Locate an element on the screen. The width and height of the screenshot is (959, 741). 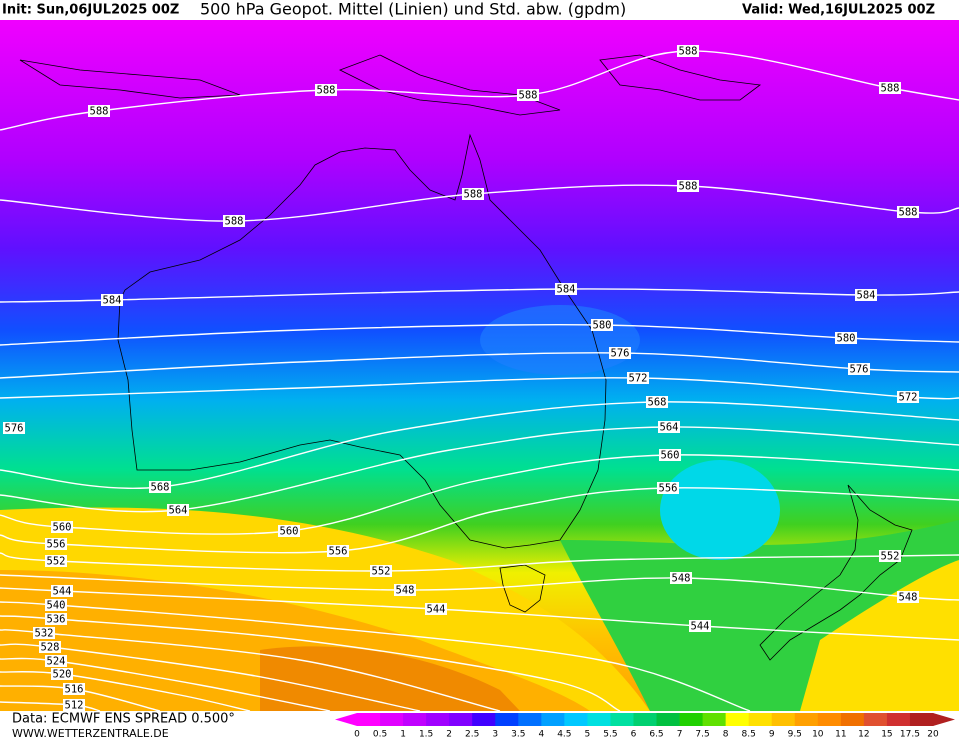
colorbar-label: 6.5 is located at coordinates (656, 735).